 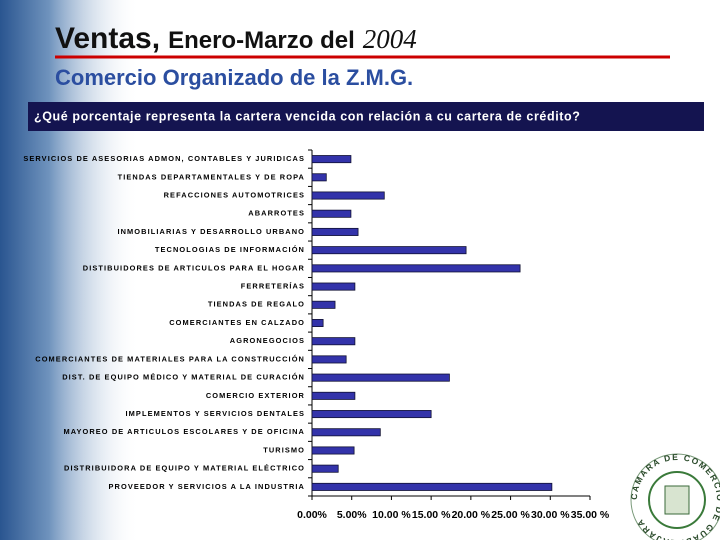 What do you see at coordinates (590, 515) in the screenshot?
I see `x-tick-label: 35.00 %` at bounding box center [590, 515].